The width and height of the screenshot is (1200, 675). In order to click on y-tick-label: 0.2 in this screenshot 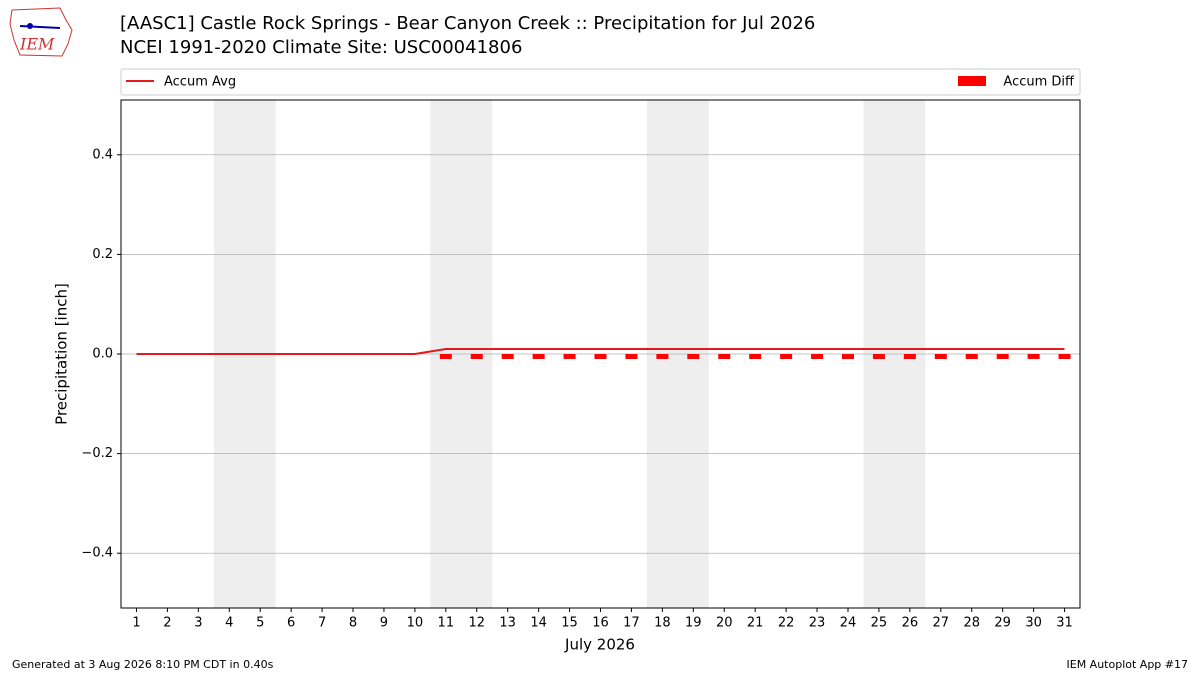, I will do `click(102, 254)`.